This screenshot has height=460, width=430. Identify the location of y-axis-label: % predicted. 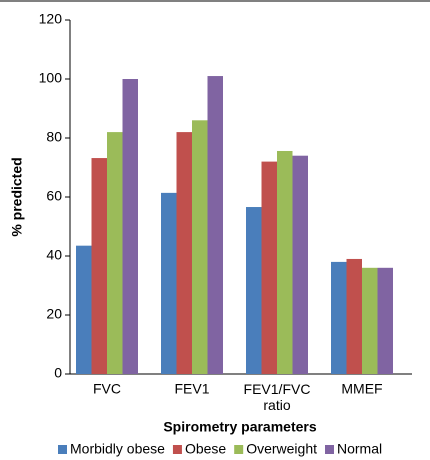
(17, 196).